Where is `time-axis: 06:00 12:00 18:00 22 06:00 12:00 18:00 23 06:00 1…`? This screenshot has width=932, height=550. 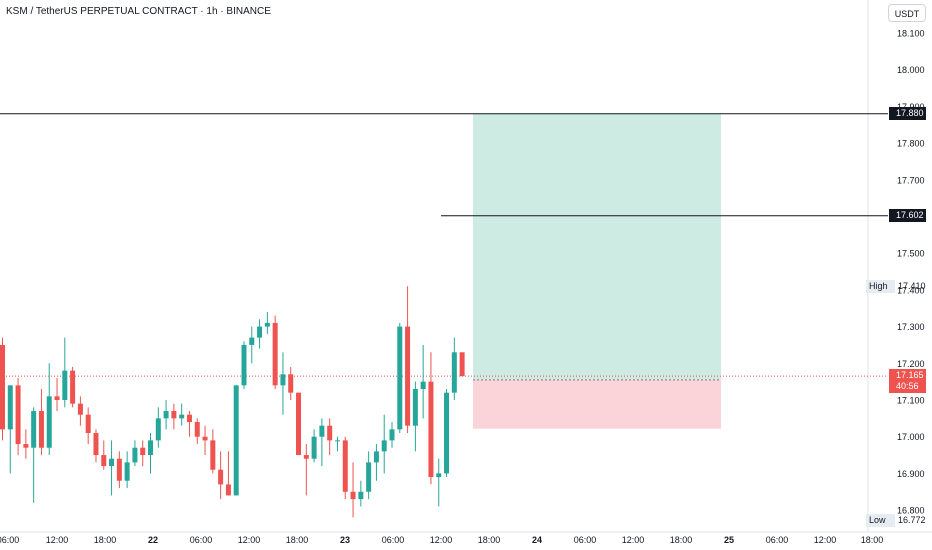 time-axis: 06:00 12:00 18:00 22 06:00 12:00 18:00 23 06:00 1… is located at coordinates (441, 540).